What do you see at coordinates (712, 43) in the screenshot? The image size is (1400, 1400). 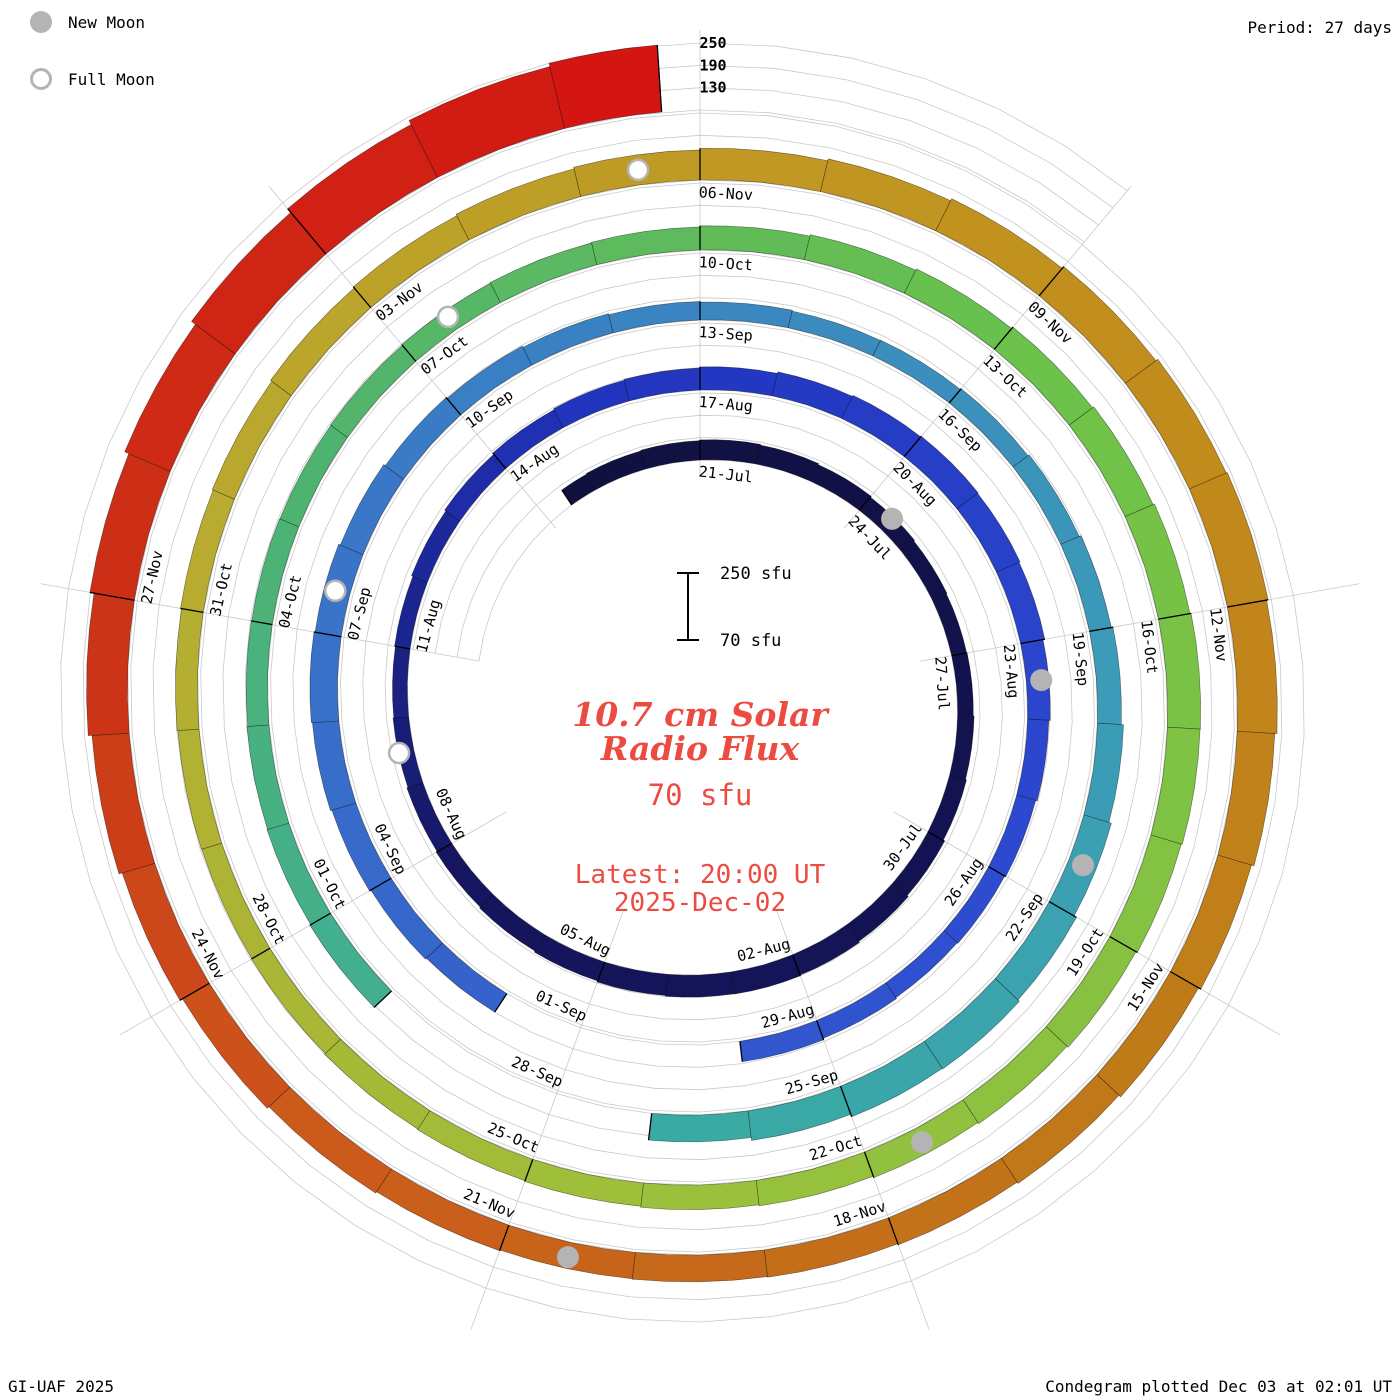 I see `radial-scale-label: 250` at bounding box center [712, 43].